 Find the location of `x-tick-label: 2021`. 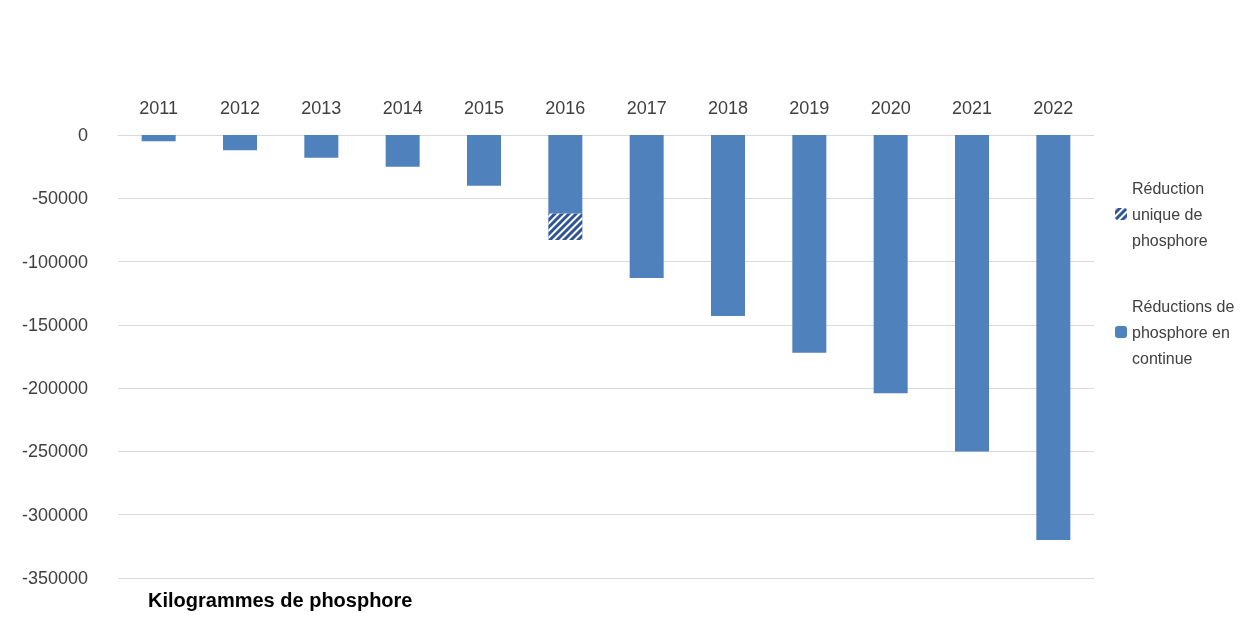

x-tick-label: 2021 is located at coordinates (972, 108).